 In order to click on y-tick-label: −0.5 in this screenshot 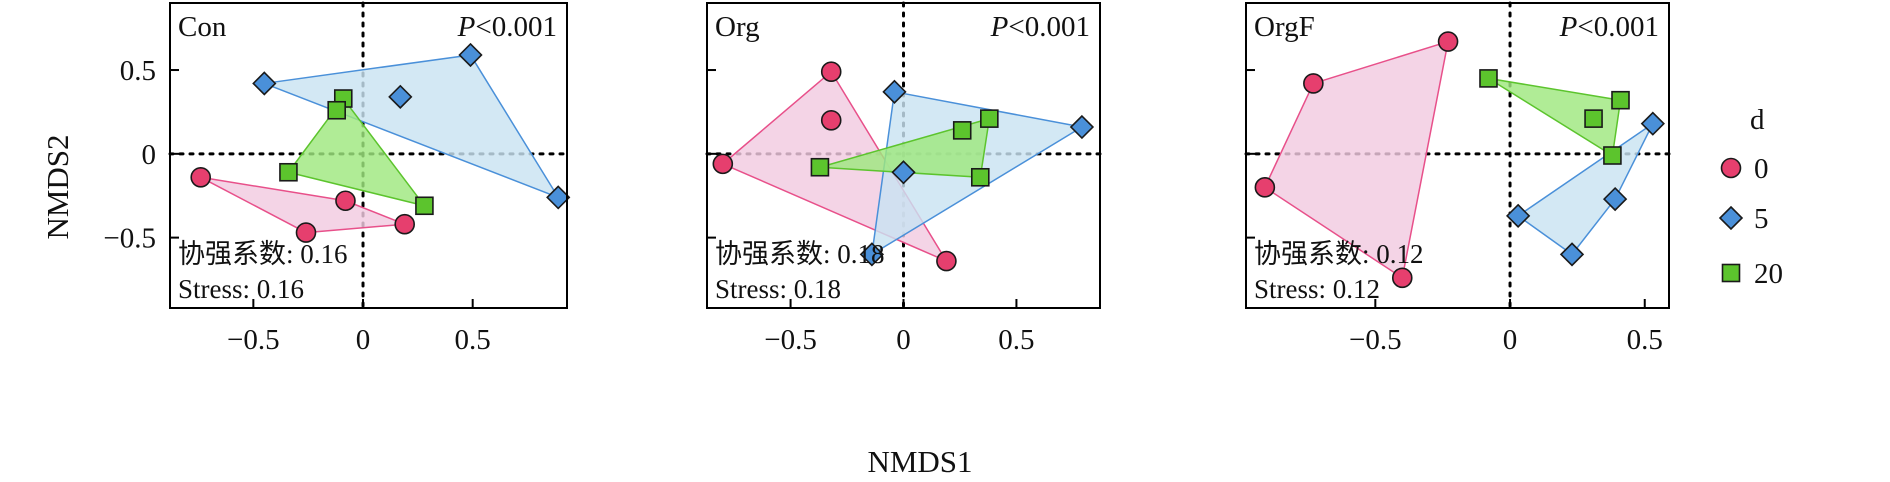, I will do `click(129, 239)`.